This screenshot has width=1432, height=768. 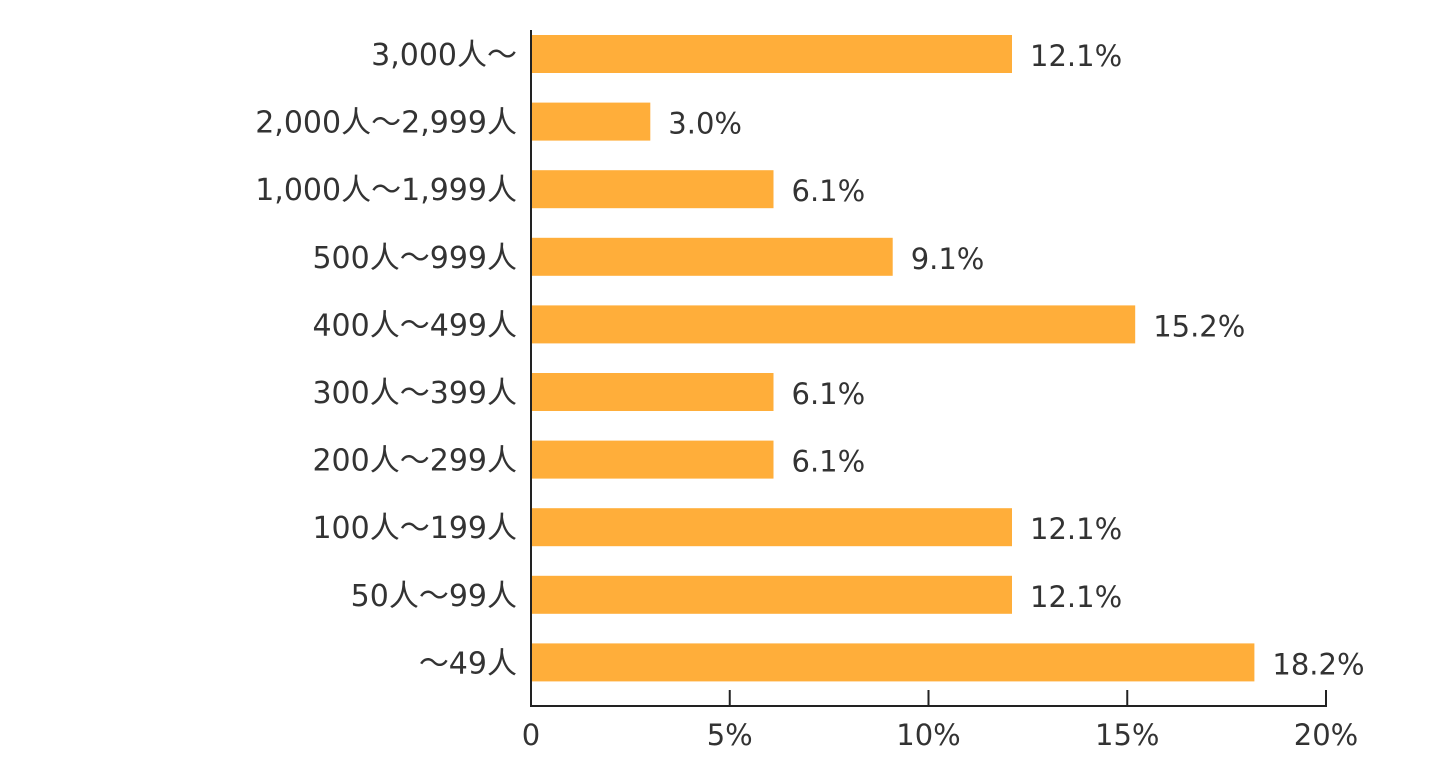 I want to click on value-label-4: 15.2%, so click(x=1199, y=326).